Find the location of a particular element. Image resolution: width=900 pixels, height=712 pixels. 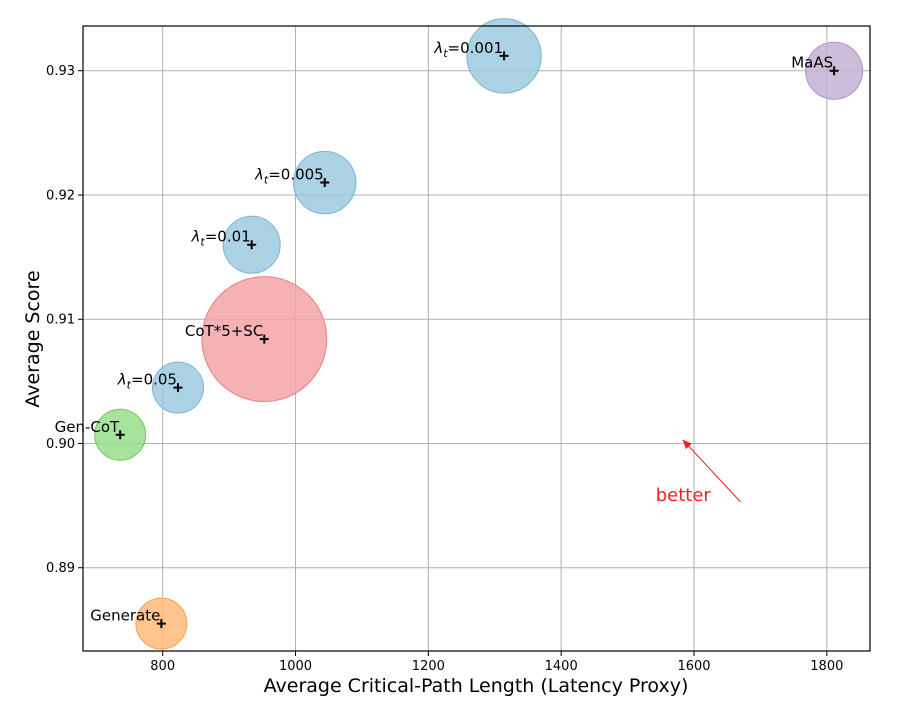

x-tick-label: 1400 is located at coordinates (561, 666).